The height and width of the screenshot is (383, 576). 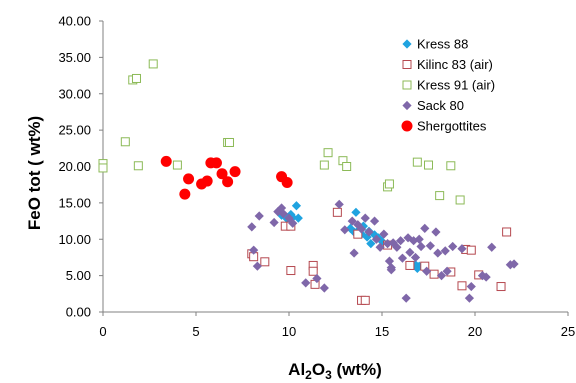 What do you see at coordinates (382, 331) in the screenshot?
I see `x-tick-label: 15` at bounding box center [382, 331].